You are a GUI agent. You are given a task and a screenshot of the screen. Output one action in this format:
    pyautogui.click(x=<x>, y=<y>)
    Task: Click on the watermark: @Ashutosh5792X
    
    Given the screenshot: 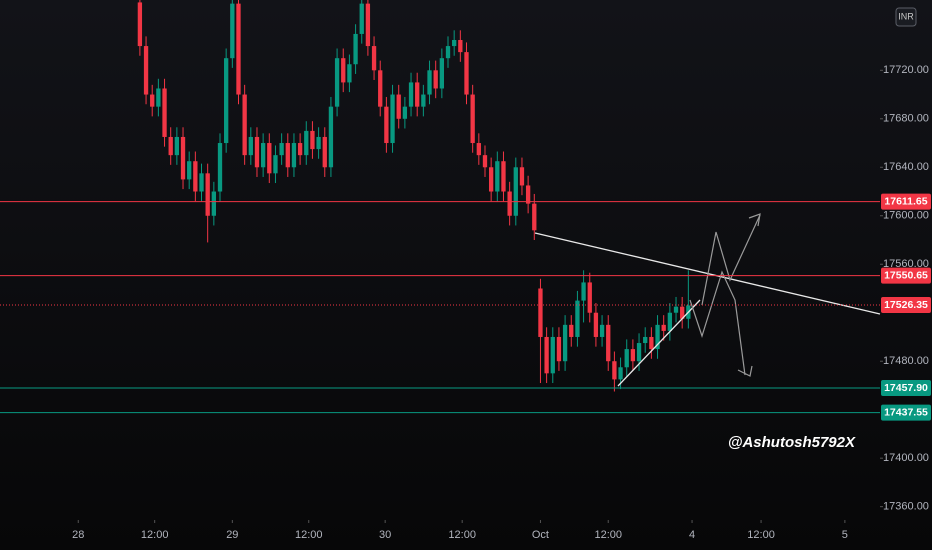 What is the action you would take?
    pyautogui.click(x=792, y=442)
    